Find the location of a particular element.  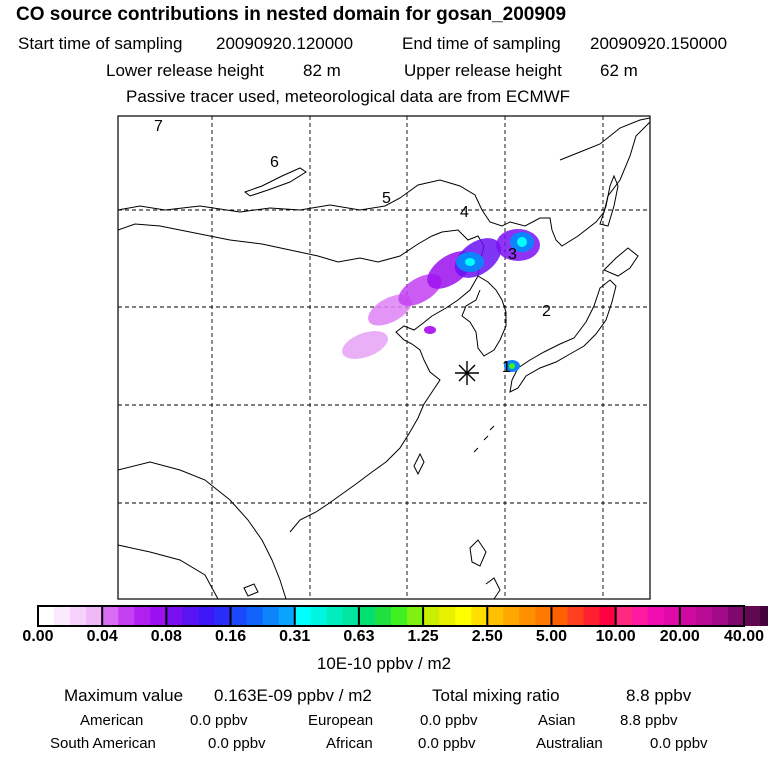

day-marker-1: 1 is located at coordinates (506, 367).